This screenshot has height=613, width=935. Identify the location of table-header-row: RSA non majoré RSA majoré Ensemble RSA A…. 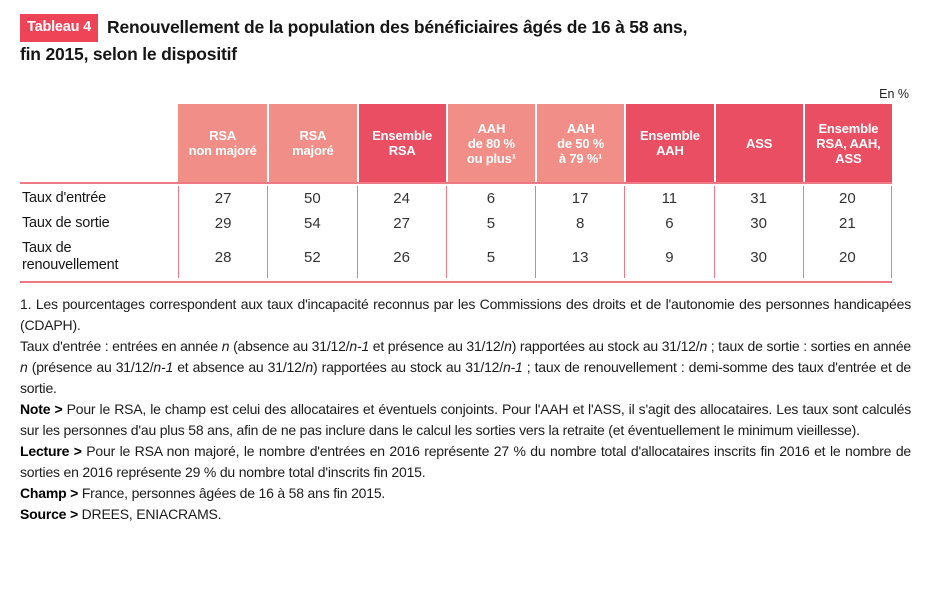
(456, 143).